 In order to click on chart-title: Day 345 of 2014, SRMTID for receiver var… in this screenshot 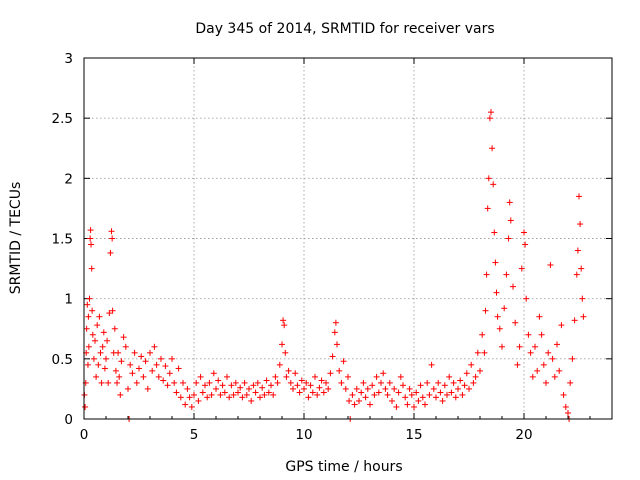, I will do `click(344, 29)`.